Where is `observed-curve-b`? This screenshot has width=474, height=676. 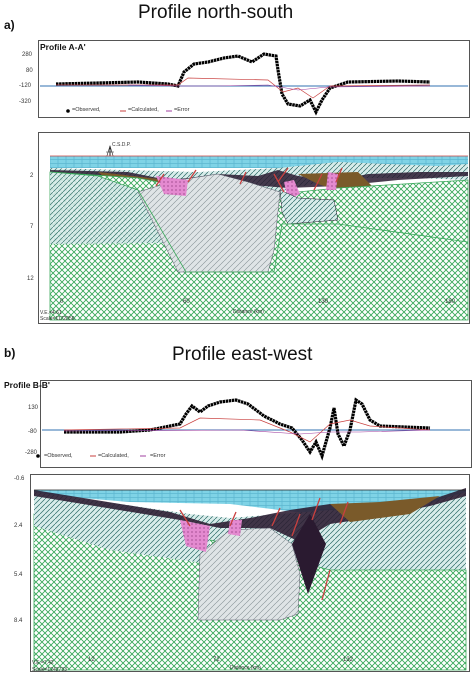 observed-curve-b is located at coordinates (247, 429).